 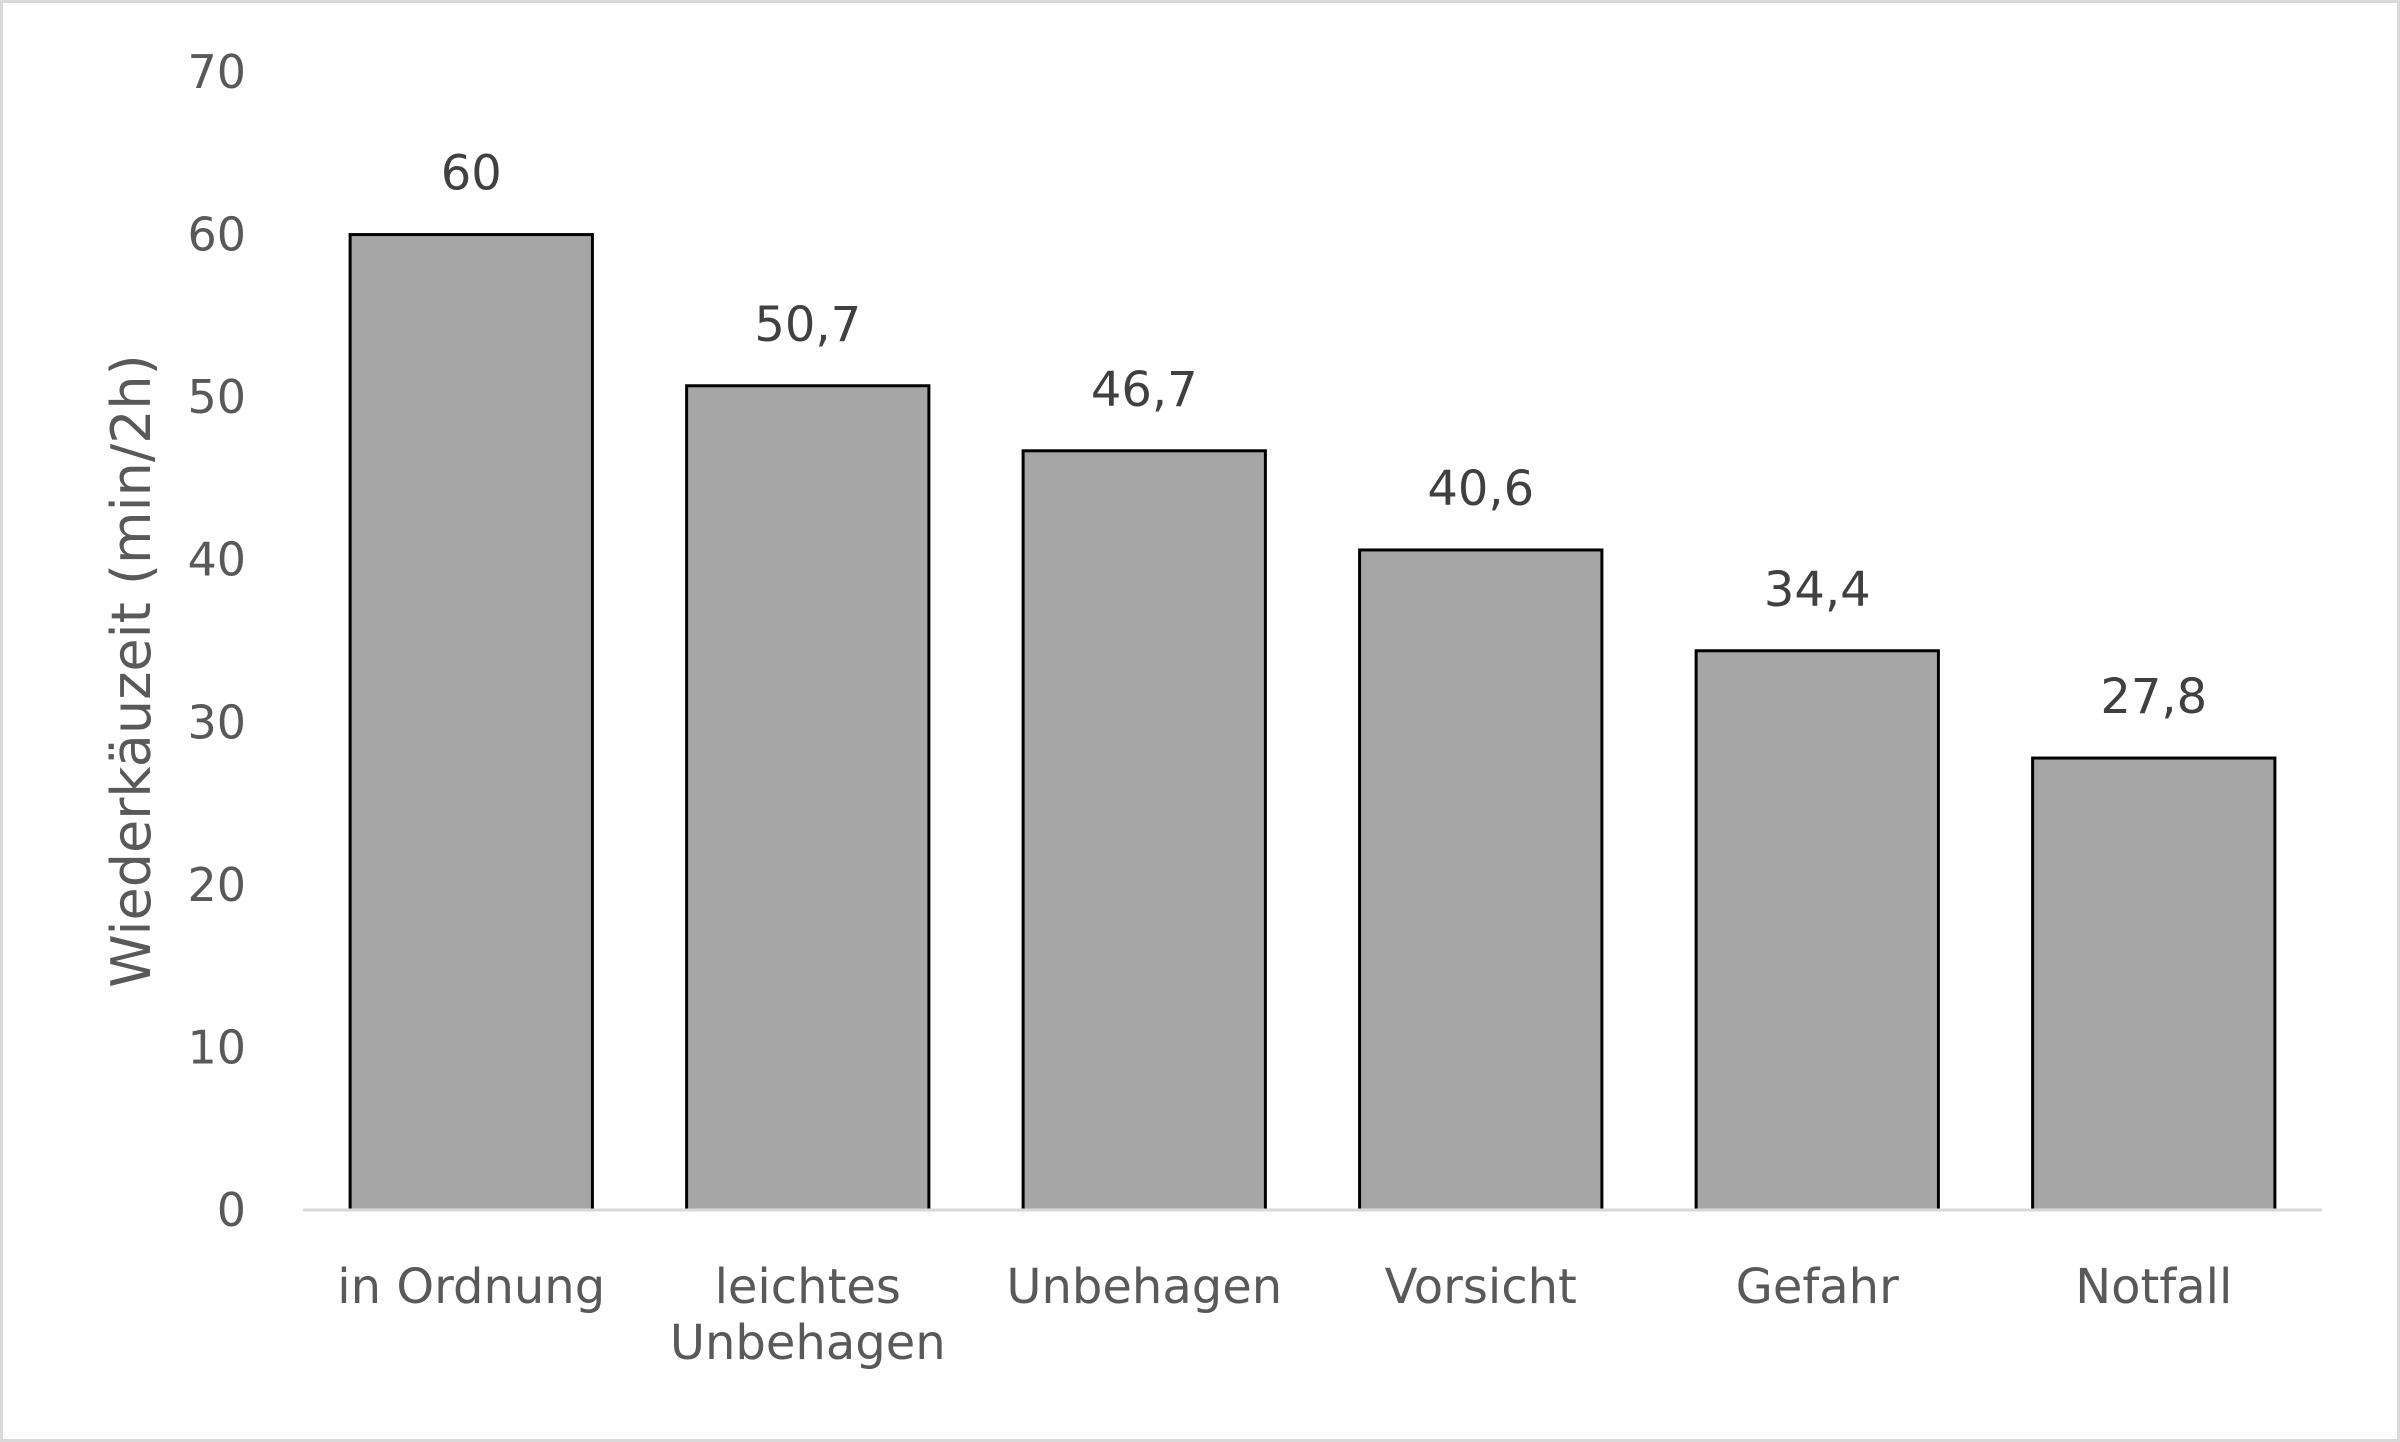 I want to click on y-tick-label: 20, so click(x=216, y=885).